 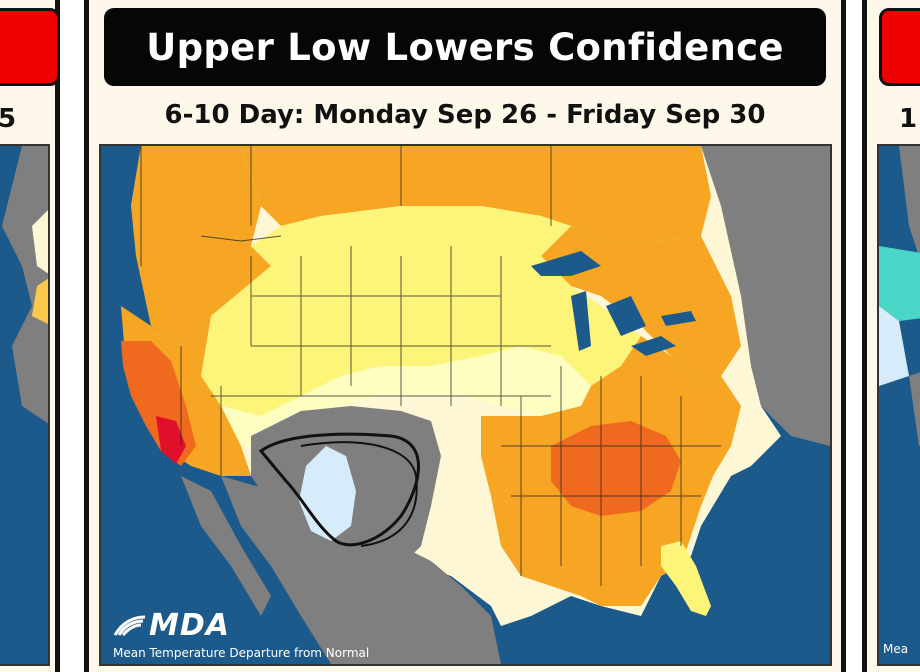 I want to click on west-orange, so click(x=201, y=246).